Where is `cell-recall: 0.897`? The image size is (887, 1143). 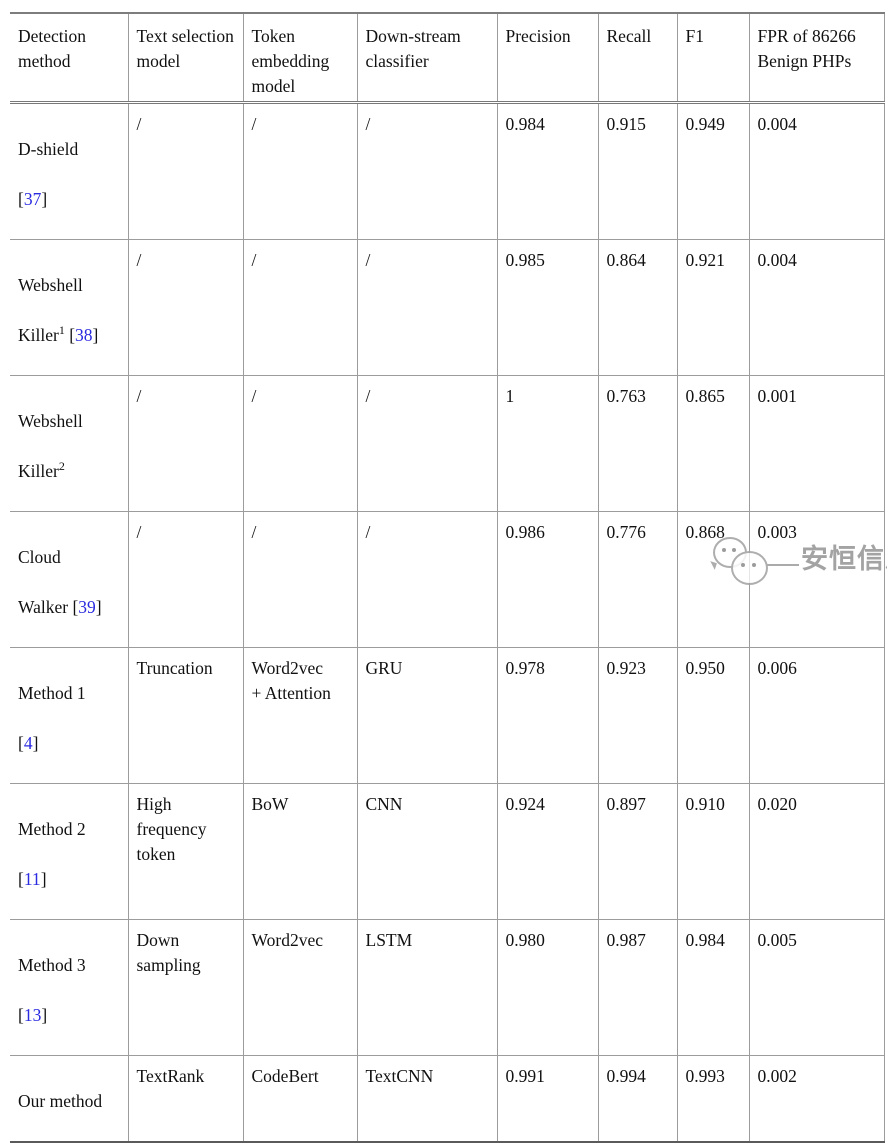
cell-recall: 0.897 is located at coordinates (638, 851).